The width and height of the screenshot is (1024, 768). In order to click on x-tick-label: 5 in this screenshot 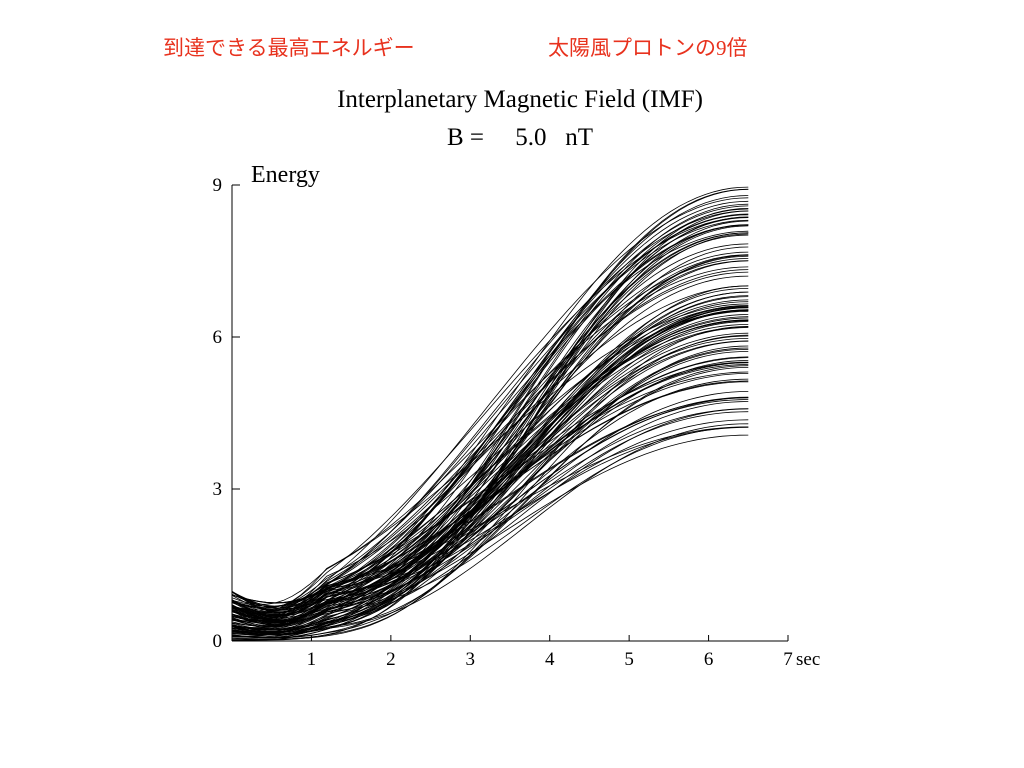, I will do `click(629, 659)`.